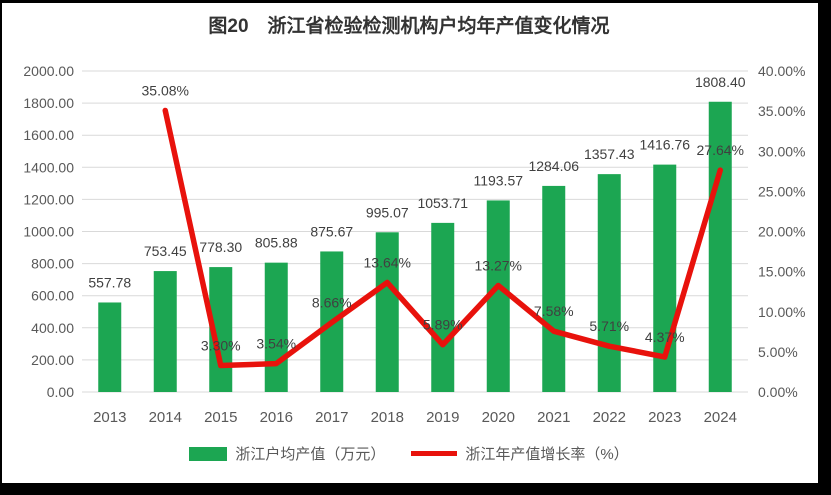  I want to click on bar-2014, so click(165, 331).